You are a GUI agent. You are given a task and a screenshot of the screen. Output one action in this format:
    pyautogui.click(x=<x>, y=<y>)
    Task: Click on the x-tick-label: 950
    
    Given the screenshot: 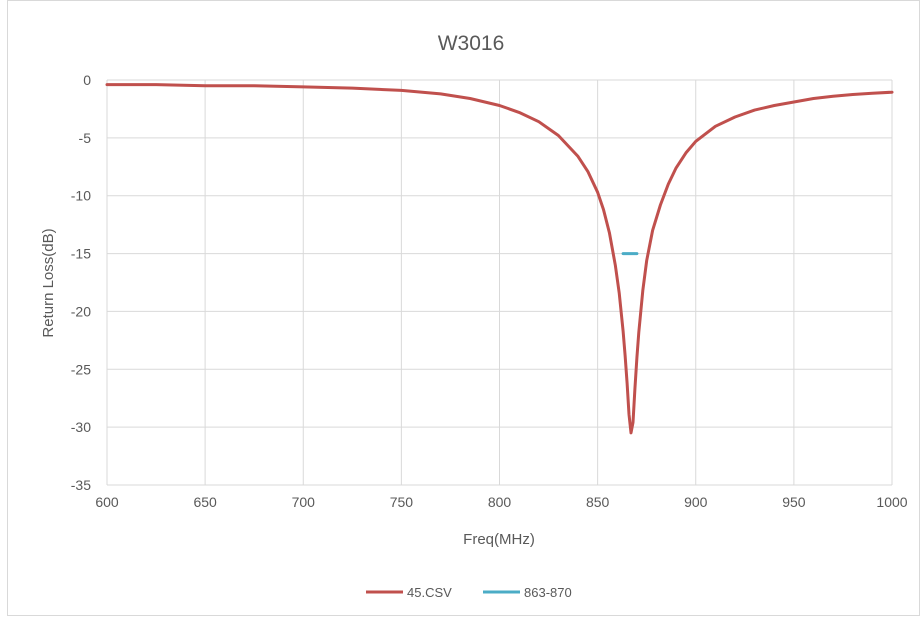 What is the action you would take?
    pyautogui.click(x=794, y=502)
    